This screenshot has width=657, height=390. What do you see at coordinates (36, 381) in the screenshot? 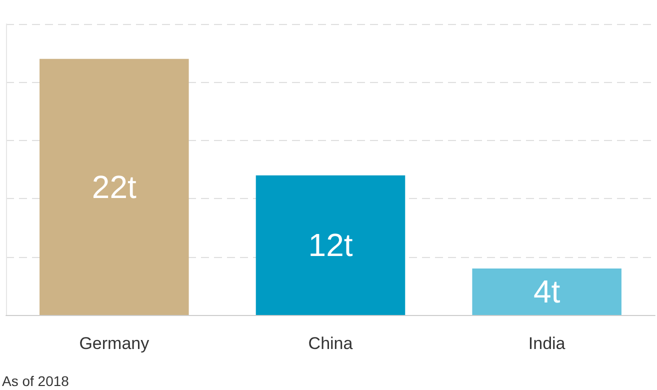
I see `text: As of 2018` at bounding box center [36, 381].